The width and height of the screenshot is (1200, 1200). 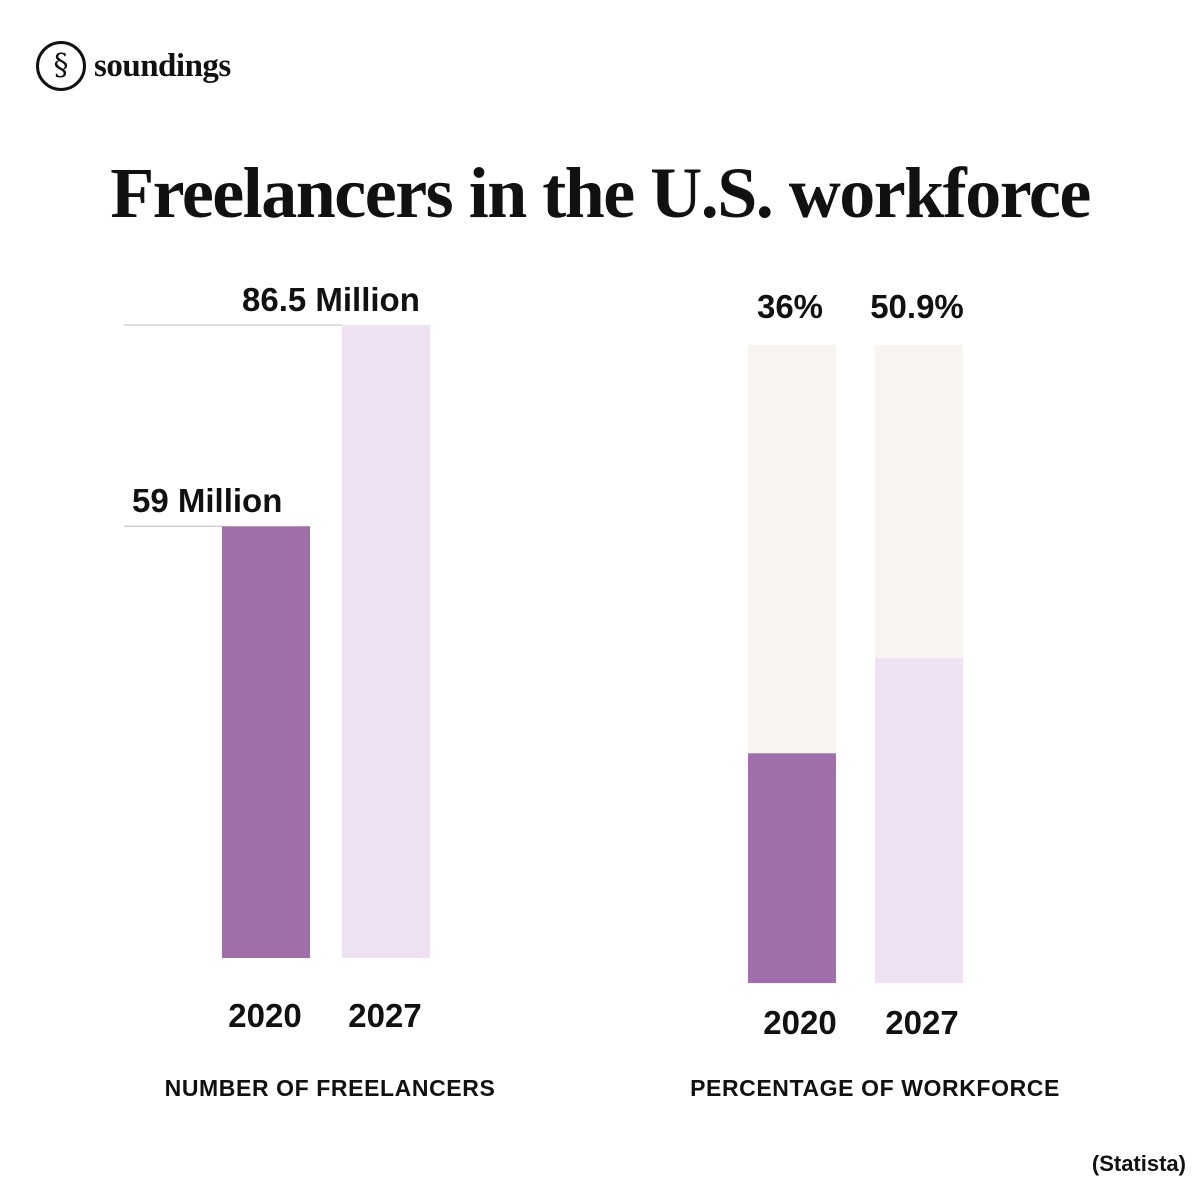 I want to click on brand-name: soundings, so click(x=162, y=65).